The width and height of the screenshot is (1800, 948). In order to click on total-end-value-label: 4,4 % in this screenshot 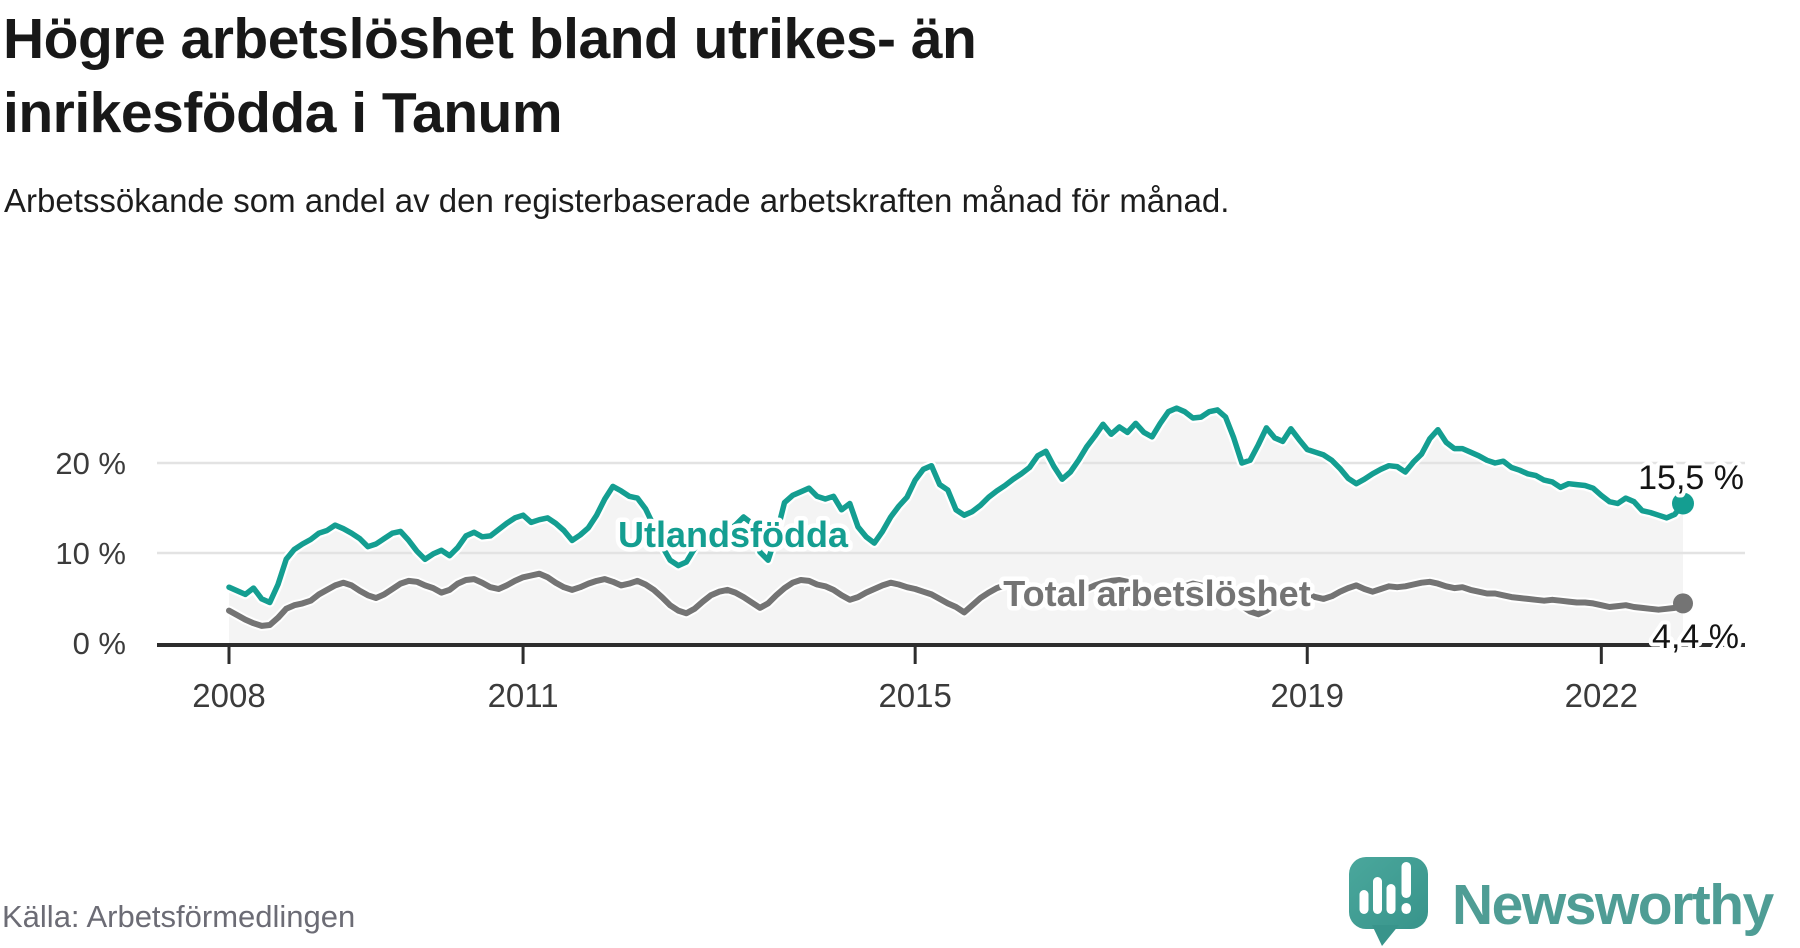, I will do `click(1695, 637)`.